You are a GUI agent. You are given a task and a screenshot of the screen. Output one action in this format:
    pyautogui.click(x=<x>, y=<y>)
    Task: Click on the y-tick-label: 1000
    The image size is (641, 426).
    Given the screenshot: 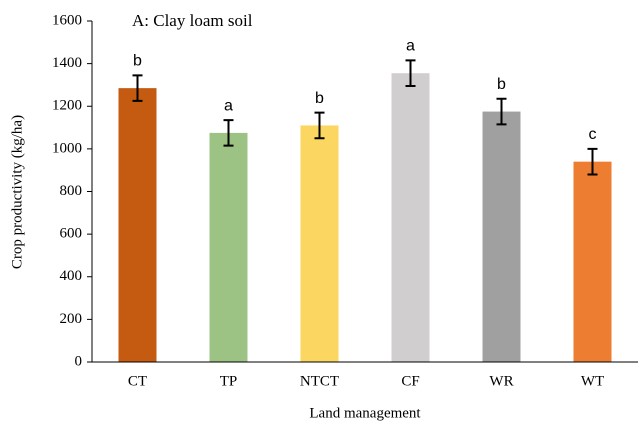 What is the action you would take?
    pyautogui.click(x=67, y=148)
    